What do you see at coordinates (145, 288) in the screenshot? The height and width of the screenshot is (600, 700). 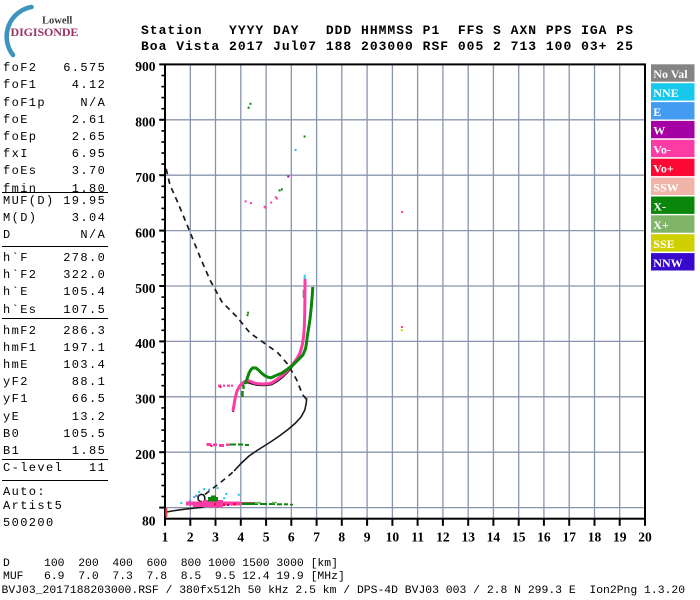 I see `svg-text: 500` at bounding box center [145, 288].